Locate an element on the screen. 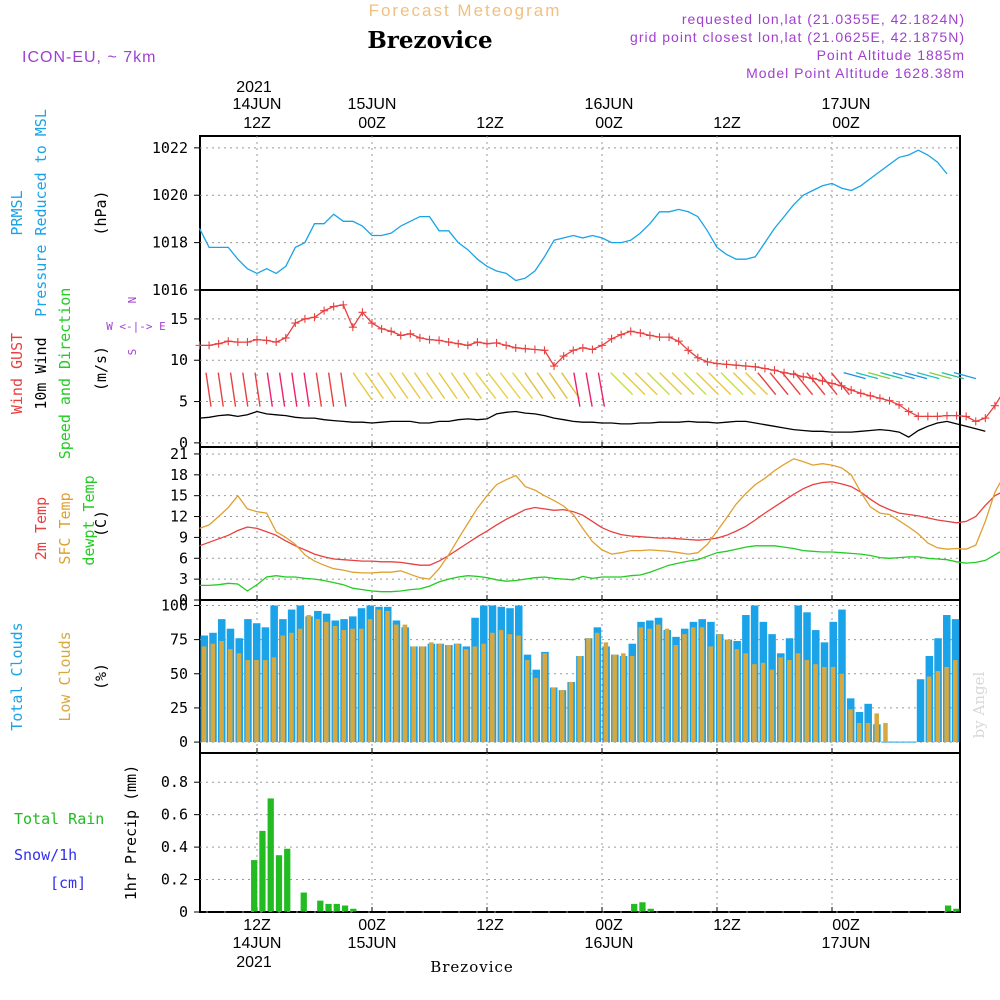  credit-watermark: by Angel is located at coordinates (979, 704).